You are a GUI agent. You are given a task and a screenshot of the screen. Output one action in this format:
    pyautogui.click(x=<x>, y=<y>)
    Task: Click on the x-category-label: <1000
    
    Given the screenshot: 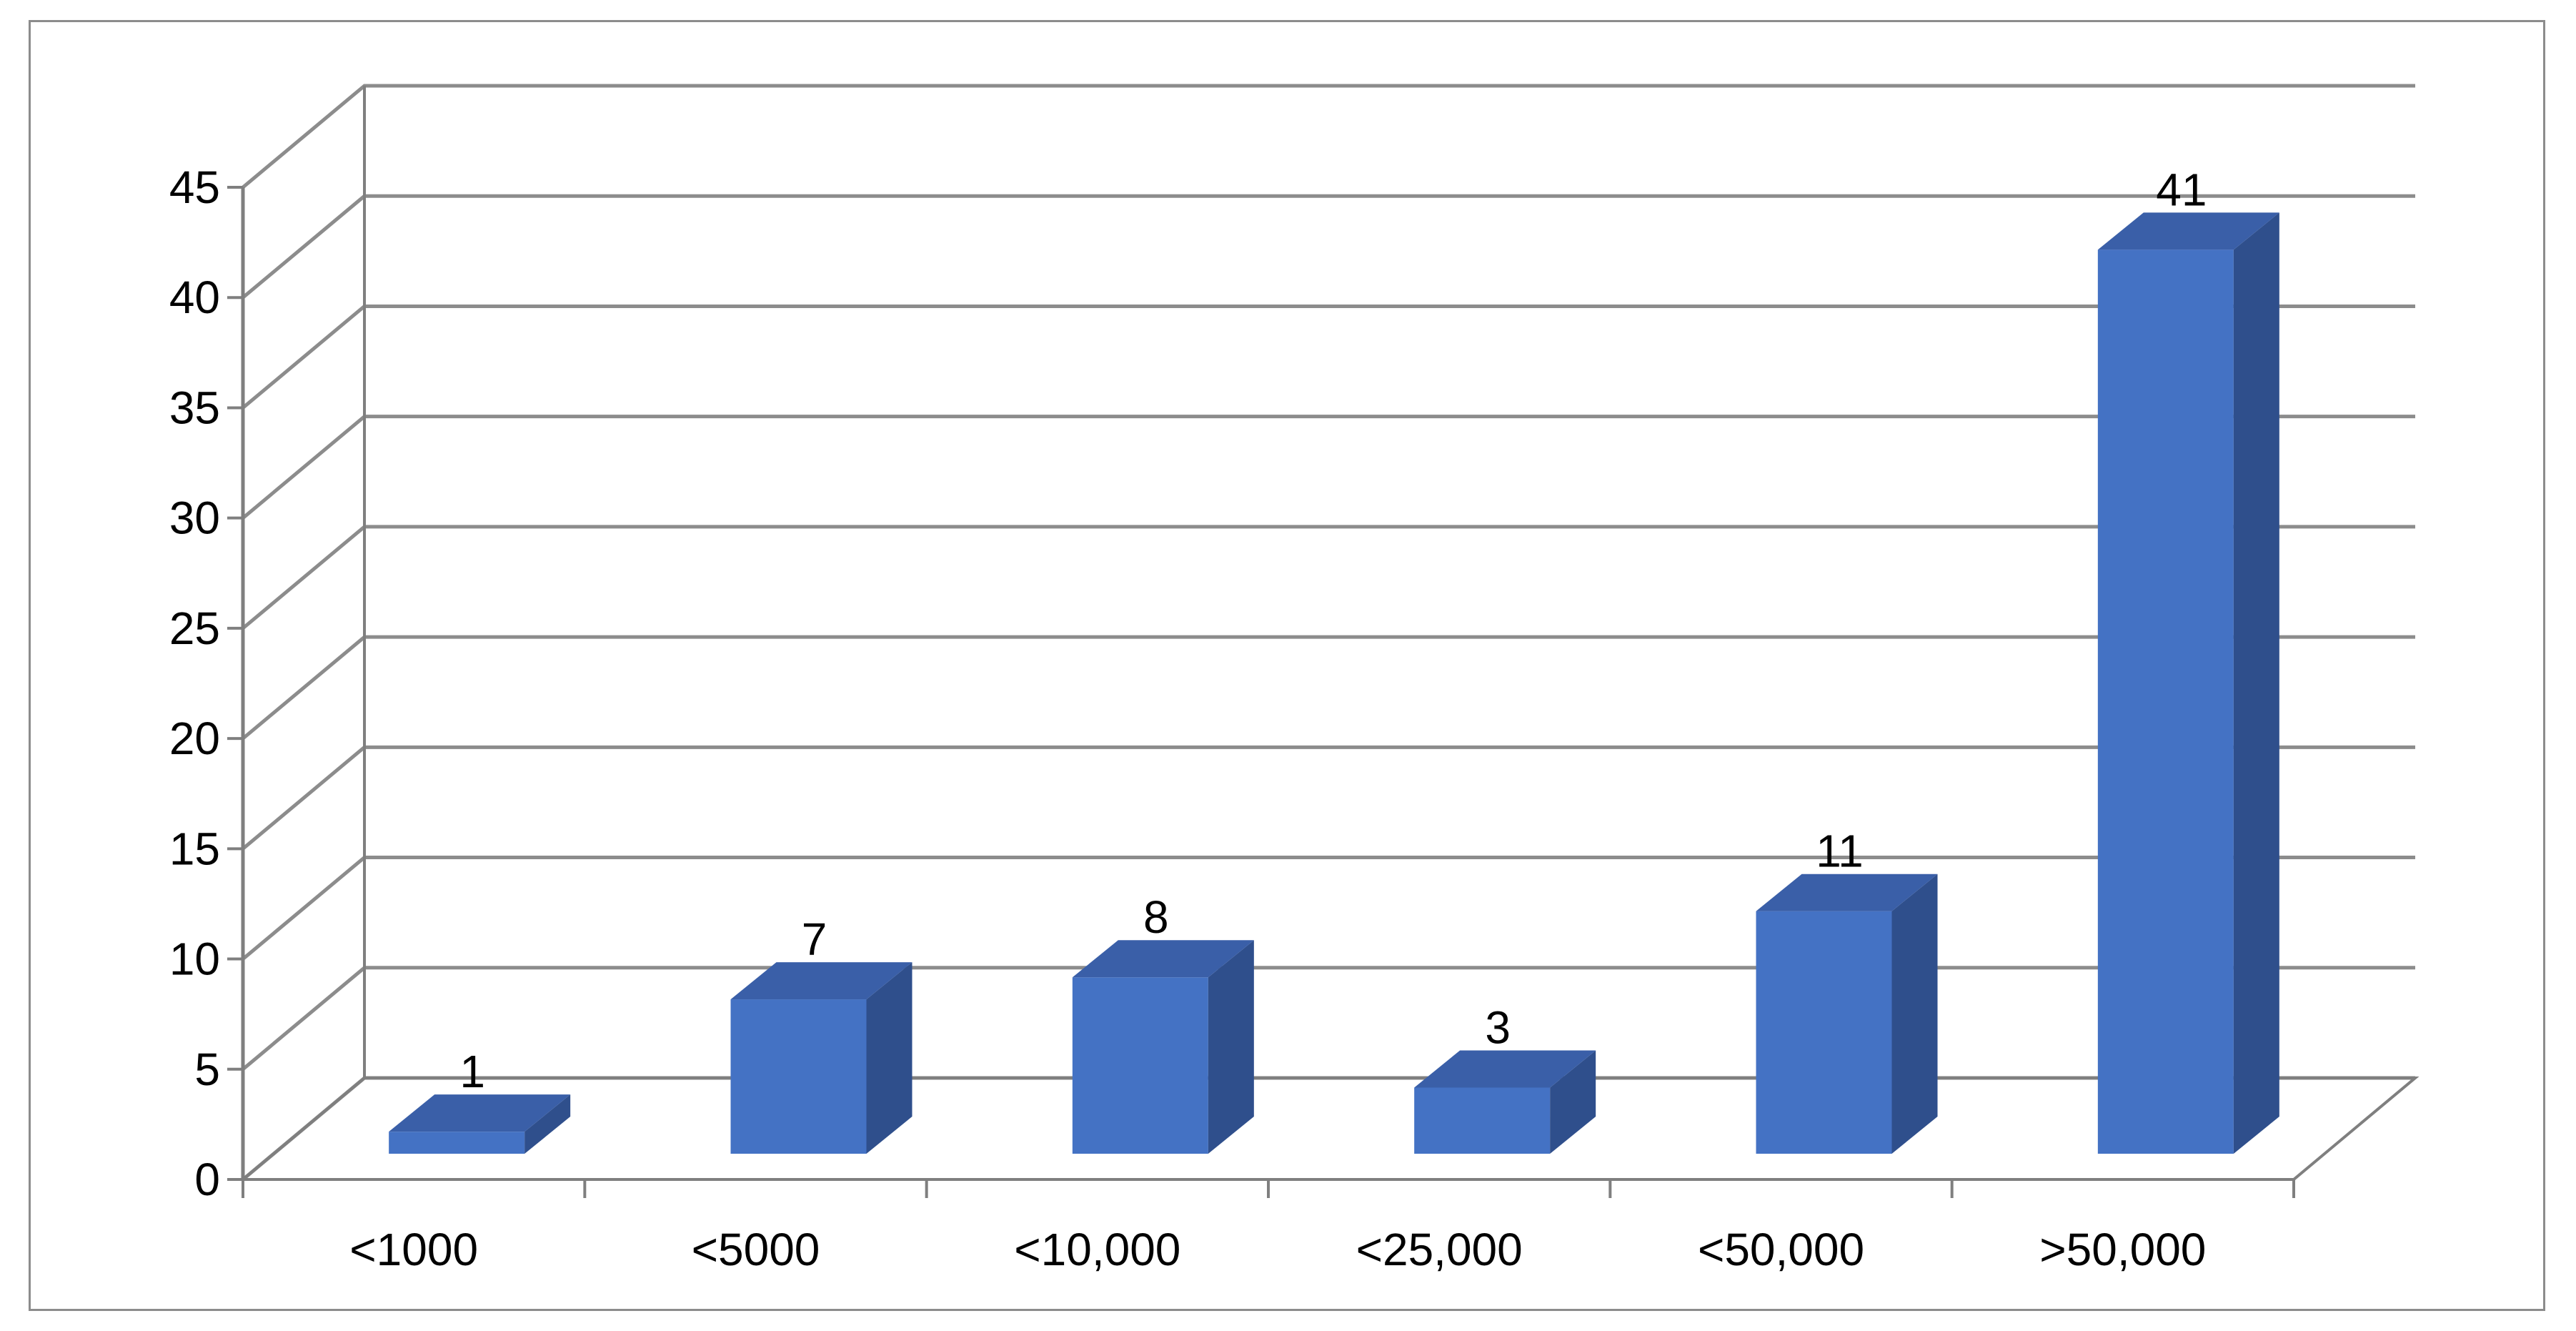 What is the action you would take?
    pyautogui.click(x=413, y=1249)
    